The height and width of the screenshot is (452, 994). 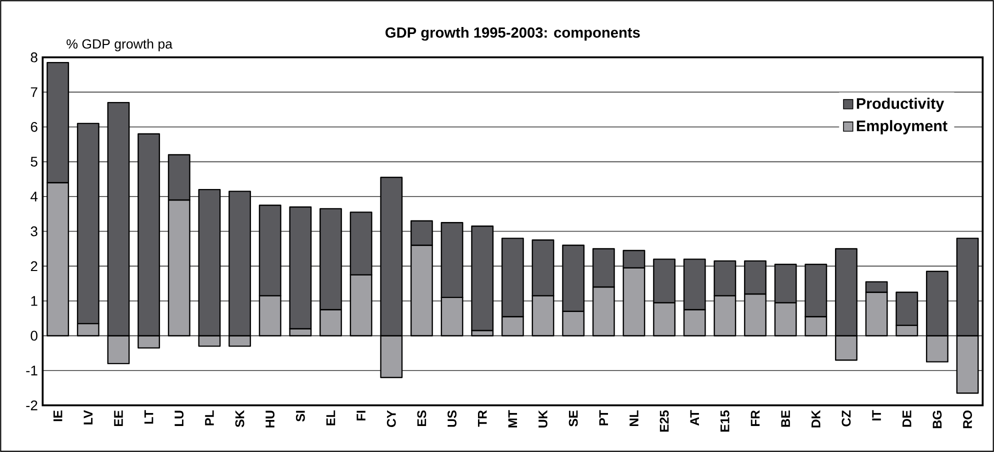 I want to click on x-tick-label: SI, so click(x=300, y=416).